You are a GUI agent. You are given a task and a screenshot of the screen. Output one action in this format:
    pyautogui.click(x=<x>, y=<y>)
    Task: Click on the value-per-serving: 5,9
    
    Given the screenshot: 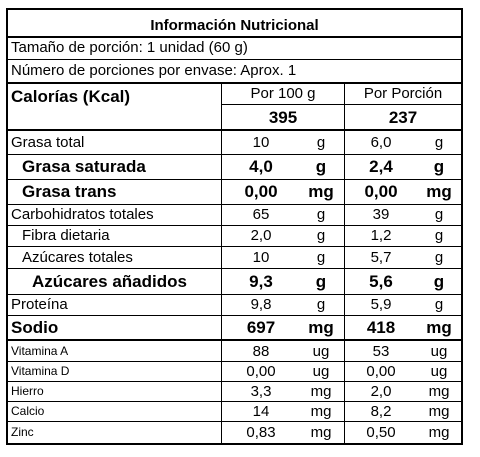 What is the action you would take?
    pyautogui.click(x=381, y=304)
    